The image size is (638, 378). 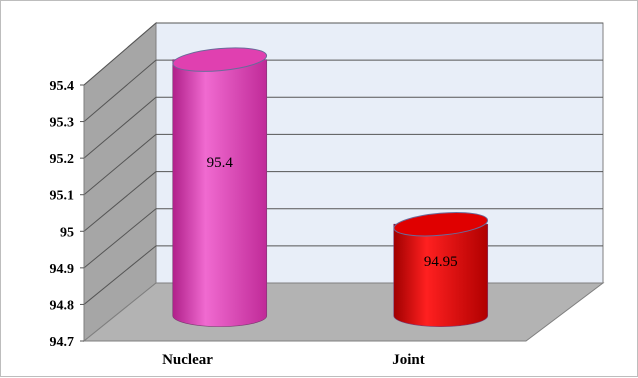 I want to click on y-tick-label: 95.3, so click(x=62, y=123).